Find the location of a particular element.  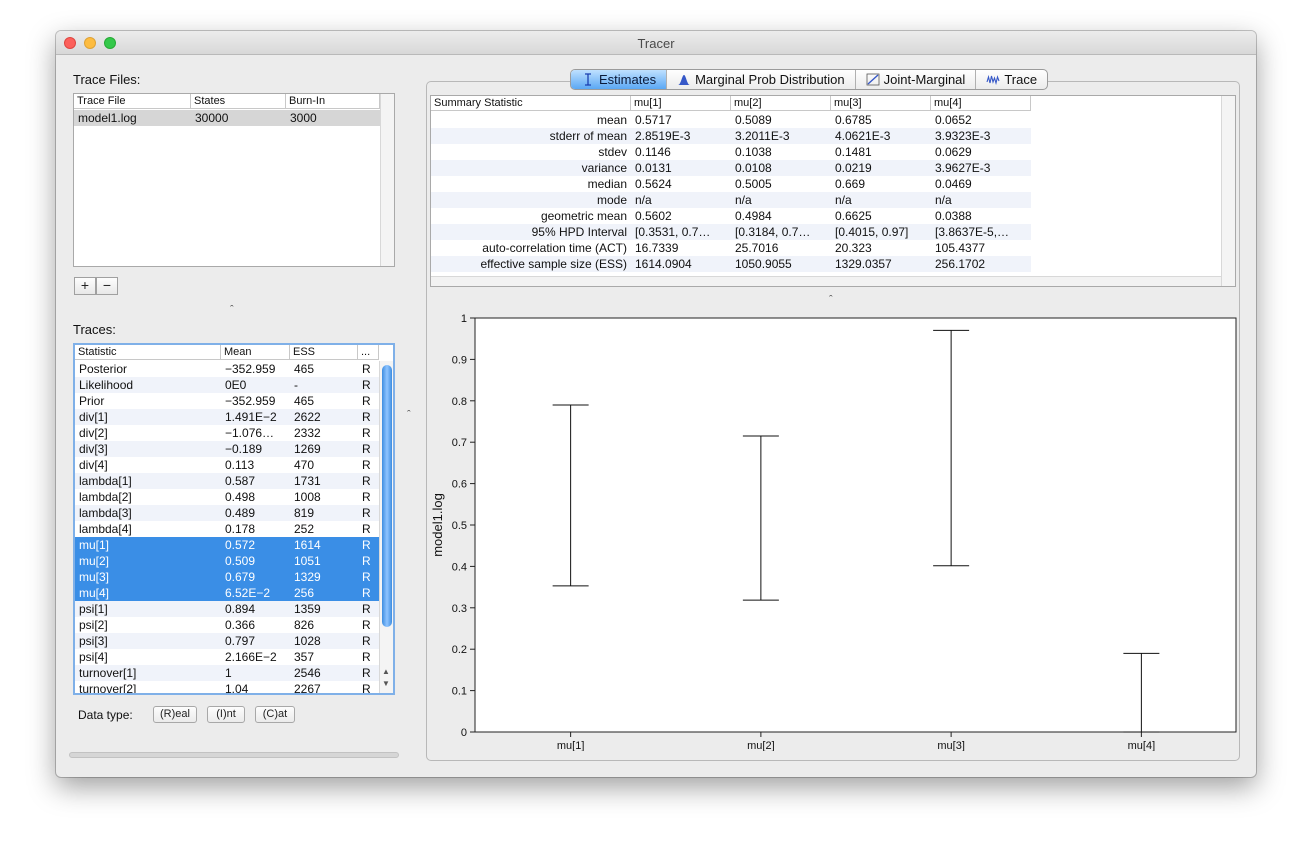

summary-value: 0.1038 is located at coordinates (753, 152).